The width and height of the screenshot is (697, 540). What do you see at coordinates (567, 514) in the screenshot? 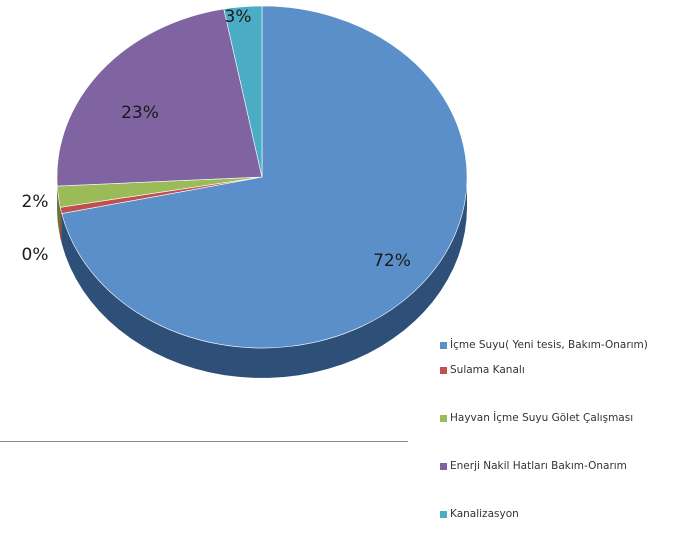
I see `legend-item-kanalizasyon: Kanalizasyon` at bounding box center [567, 514].